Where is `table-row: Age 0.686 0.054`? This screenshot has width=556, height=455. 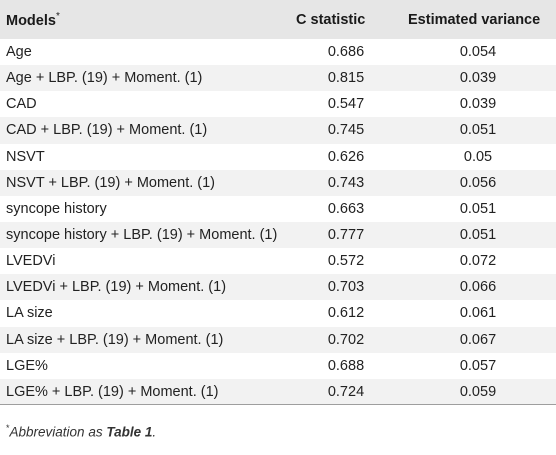 table-row: Age 0.686 0.054 is located at coordinates (278, 52).